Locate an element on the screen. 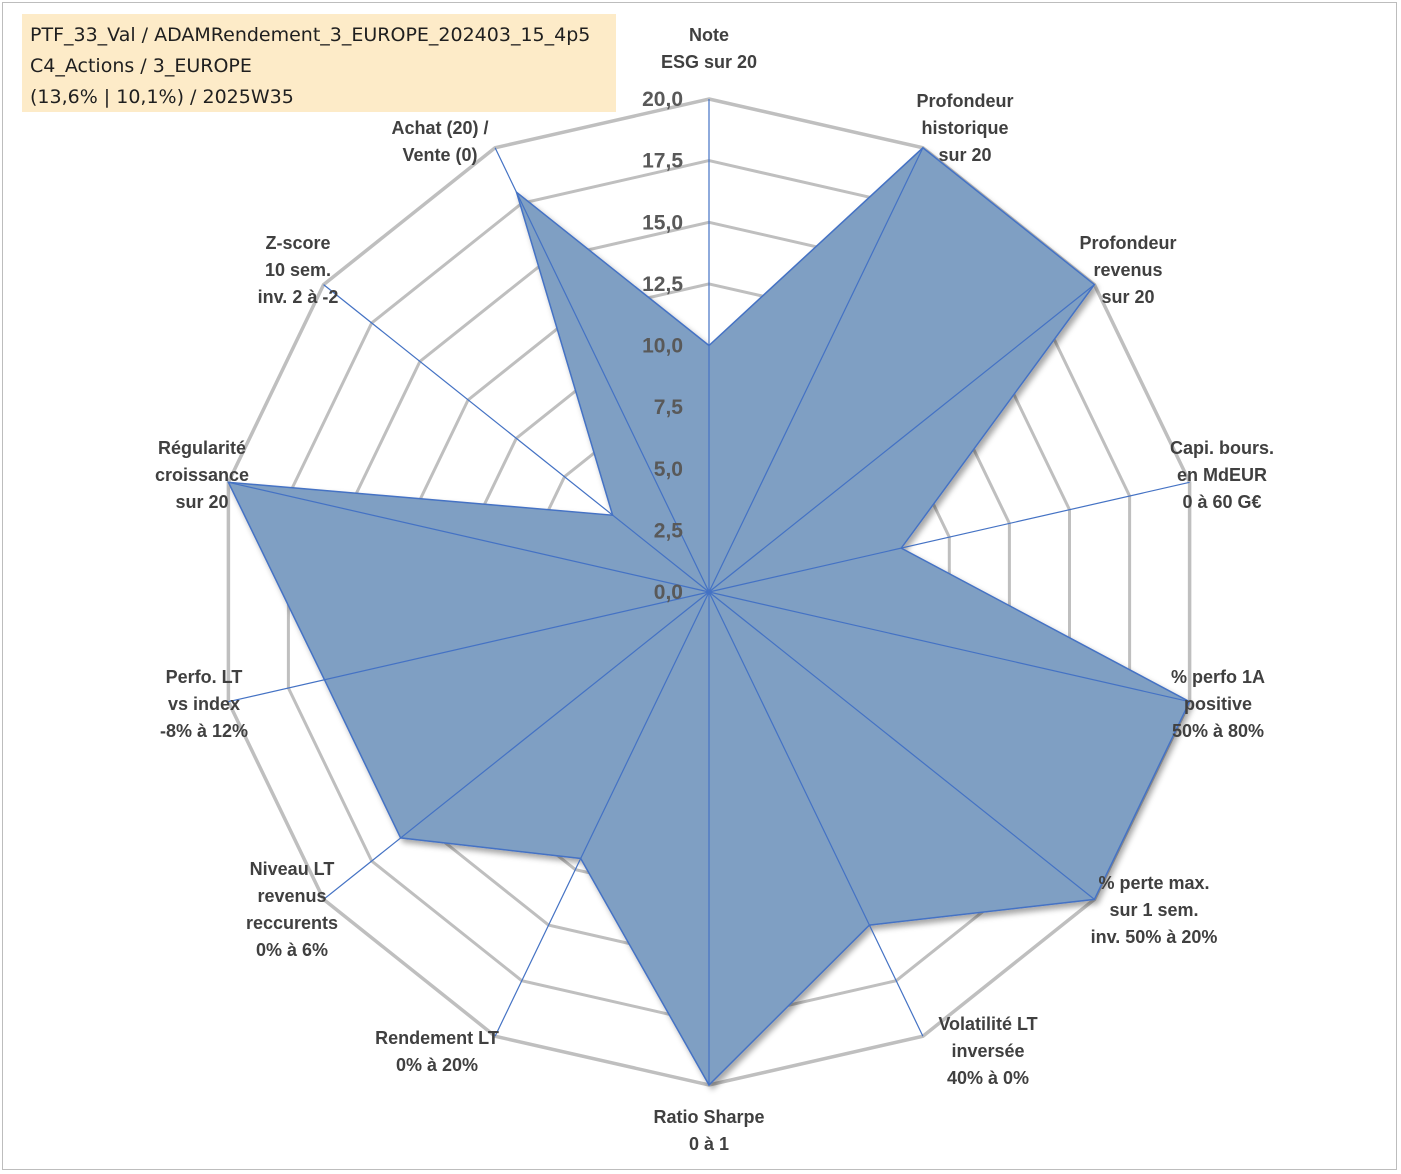 The image size is (1401, 1174). category-label-10: Perfo. LT vs index -8% à 12% is located at coordinates (204, 704).